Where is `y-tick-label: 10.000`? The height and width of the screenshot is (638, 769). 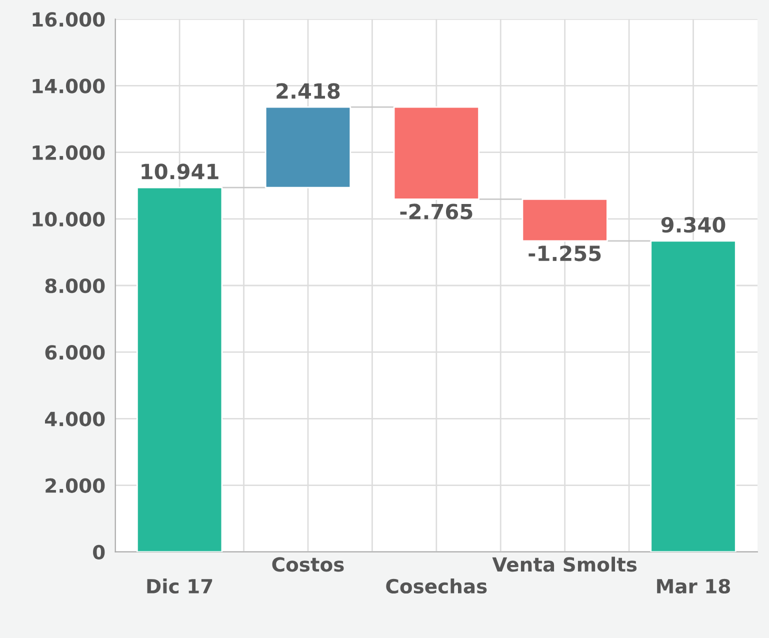 y-tick-label: 10.000 is located at coordinates (68, 219).